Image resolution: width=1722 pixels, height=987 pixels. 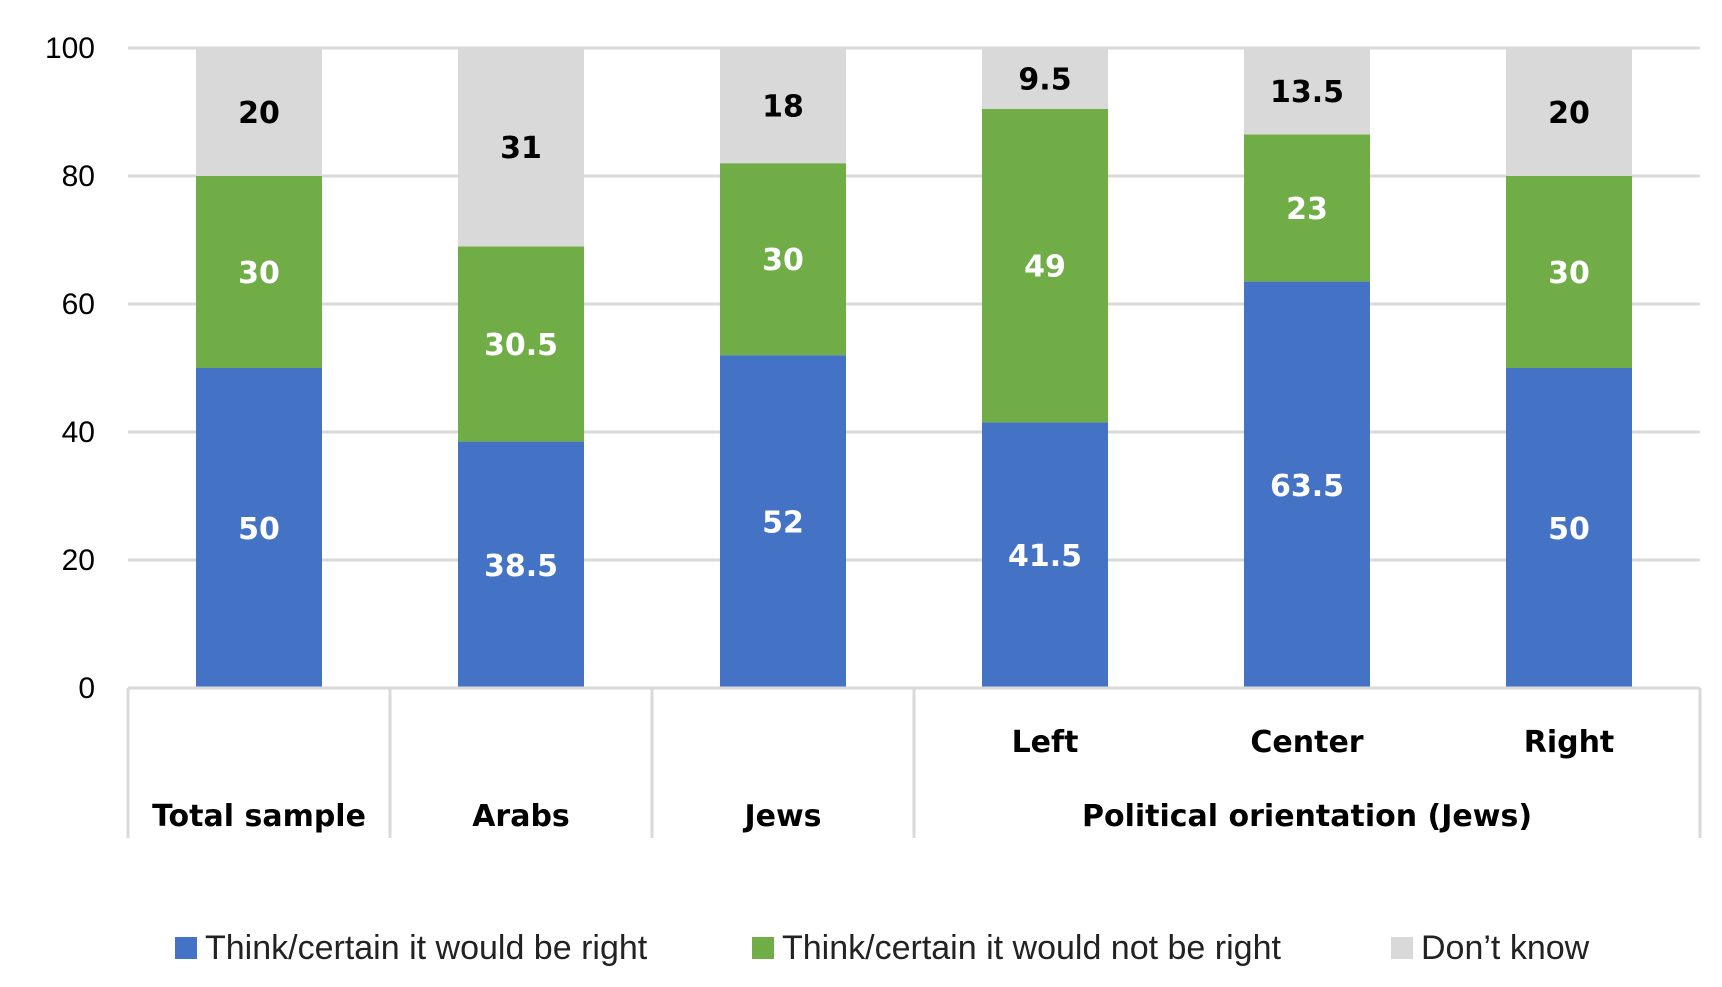 I want to click on data-label-arabs-series-1: 38.5, so click(x=521, y=566).